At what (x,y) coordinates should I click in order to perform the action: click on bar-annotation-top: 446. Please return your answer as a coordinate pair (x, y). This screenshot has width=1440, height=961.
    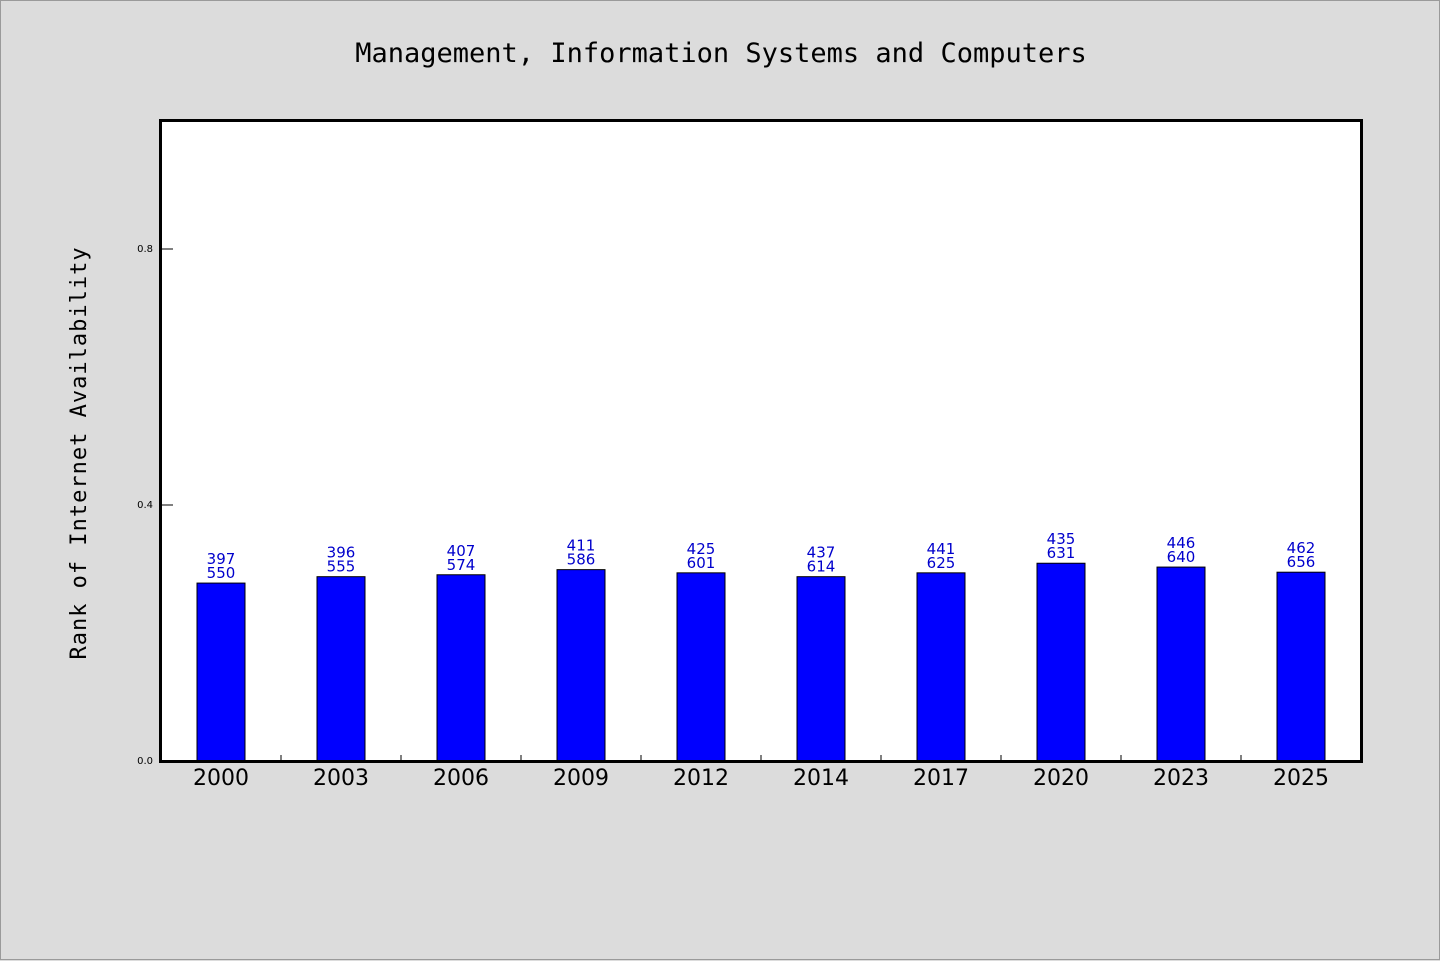
    Looking at the image, I should click on (1181, 543).